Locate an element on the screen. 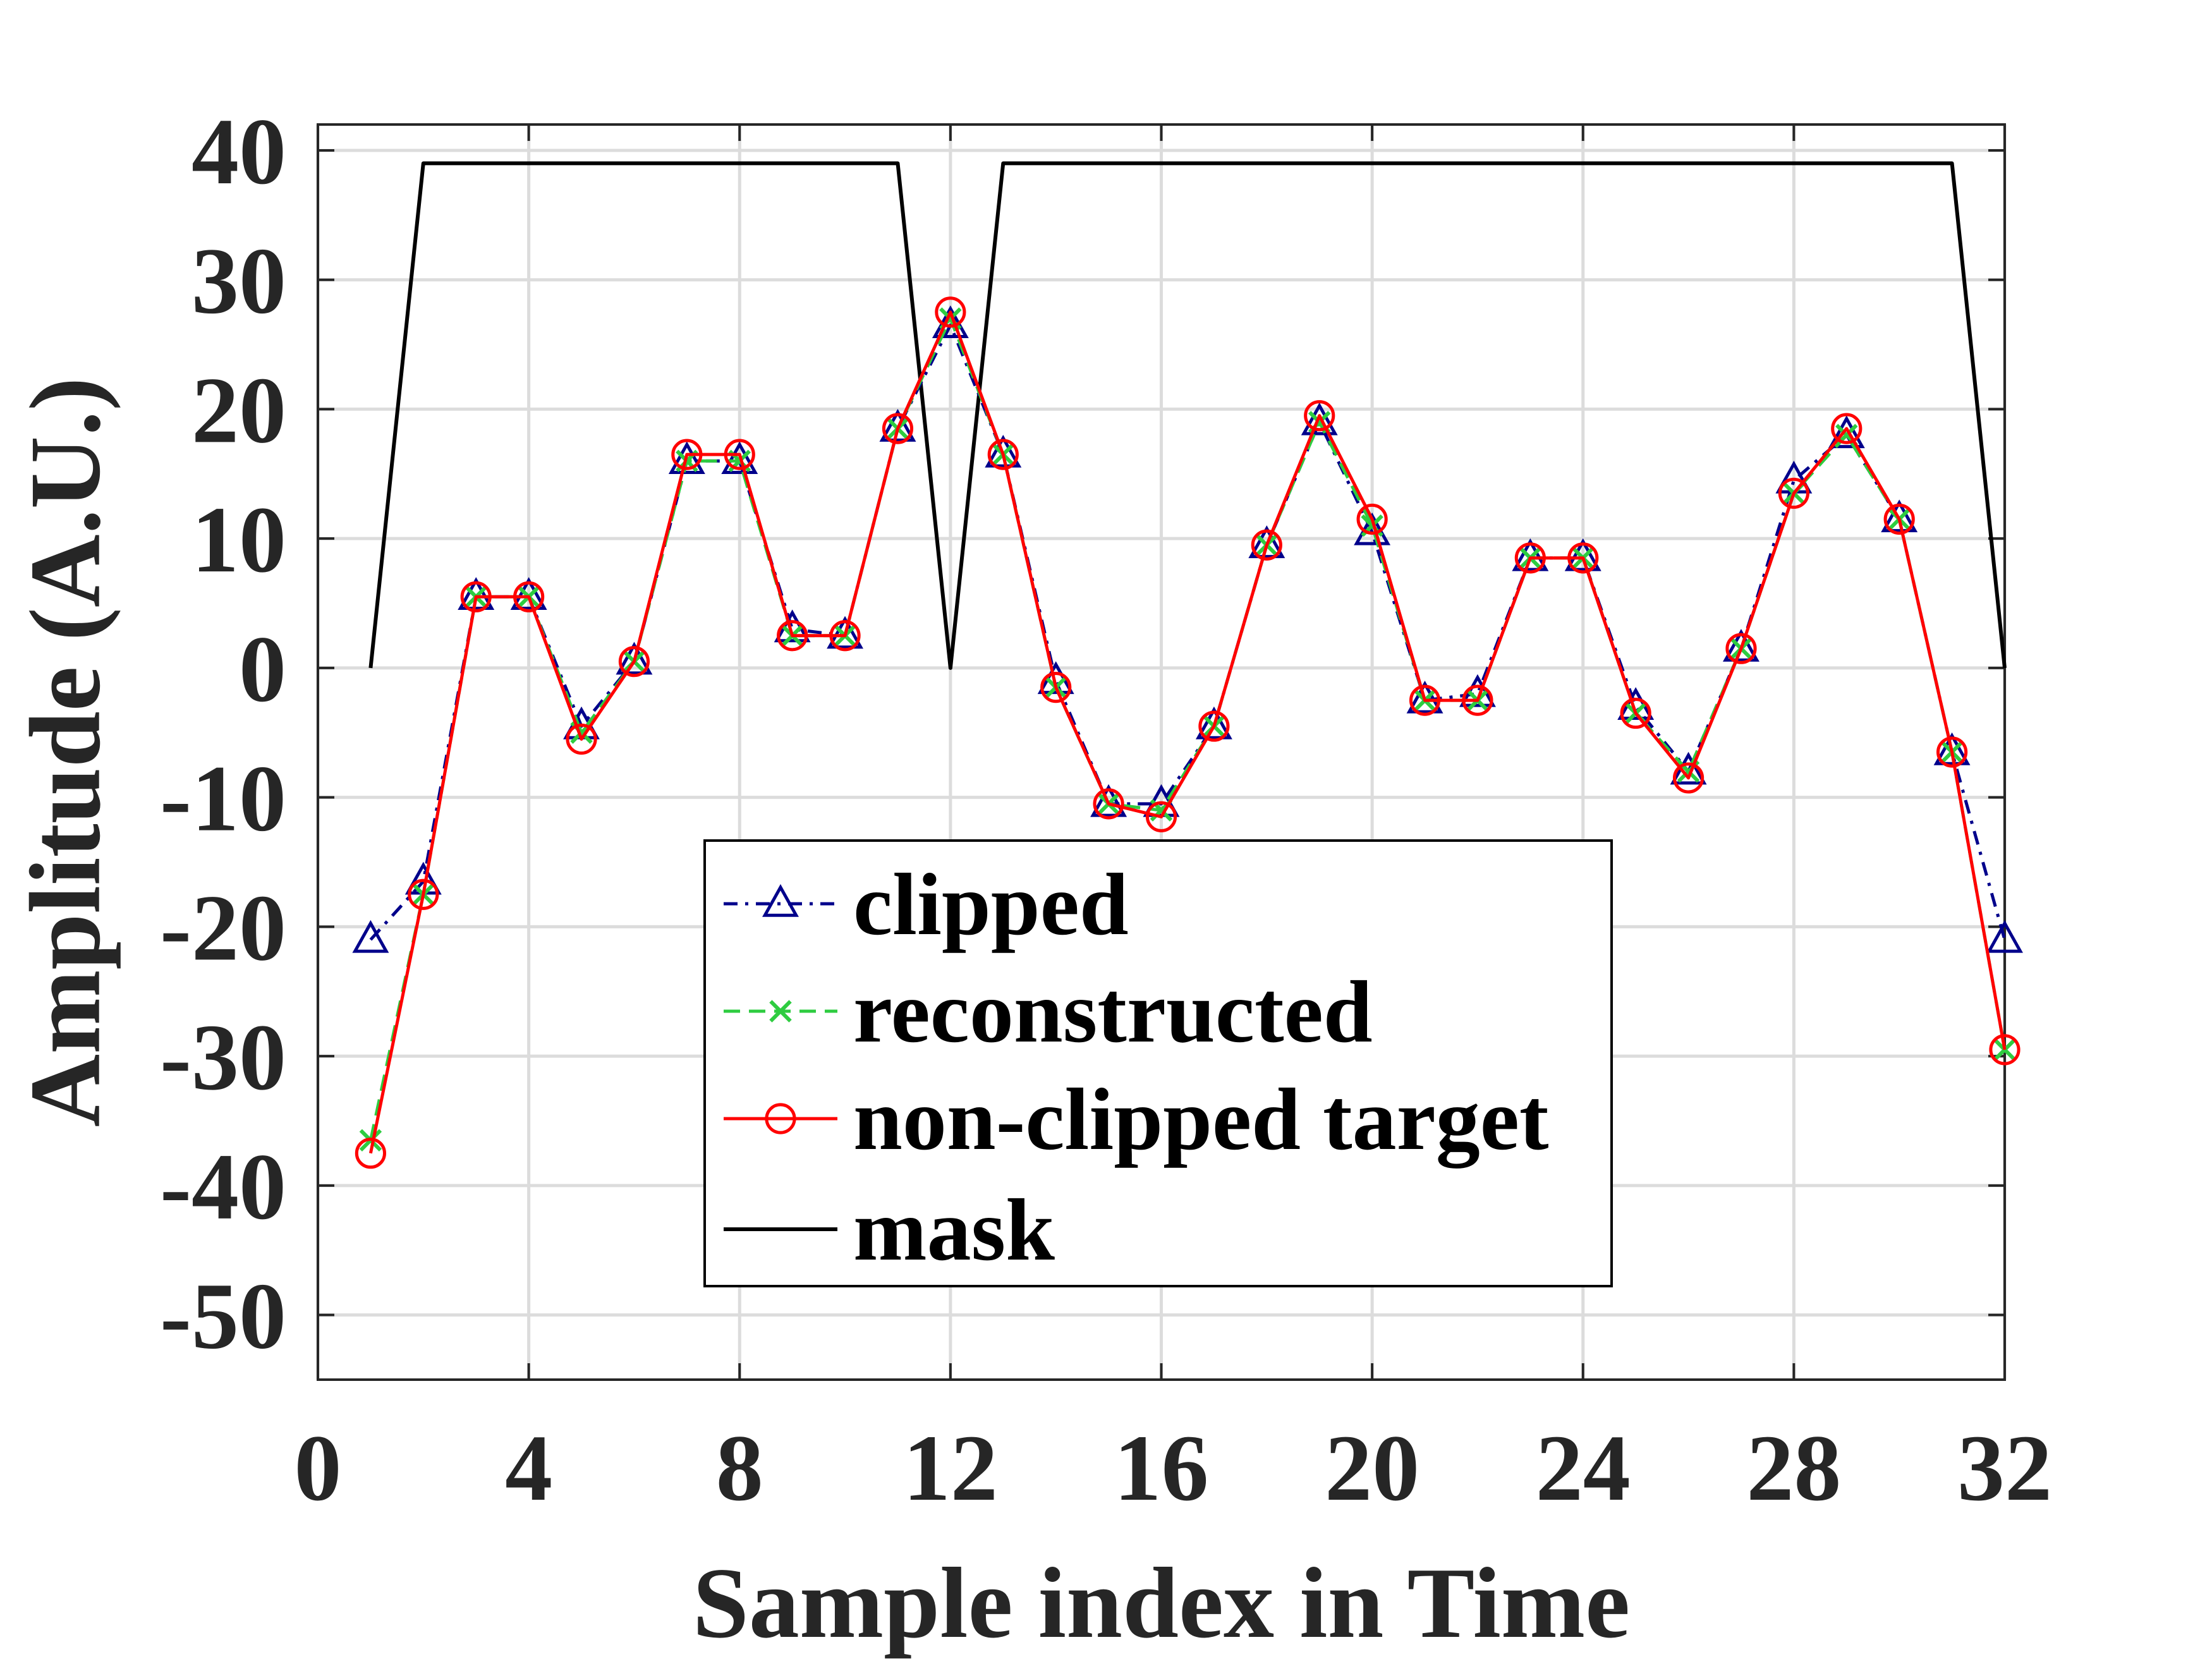  y-tick-label: 40 is located at coordinates (238, 151).